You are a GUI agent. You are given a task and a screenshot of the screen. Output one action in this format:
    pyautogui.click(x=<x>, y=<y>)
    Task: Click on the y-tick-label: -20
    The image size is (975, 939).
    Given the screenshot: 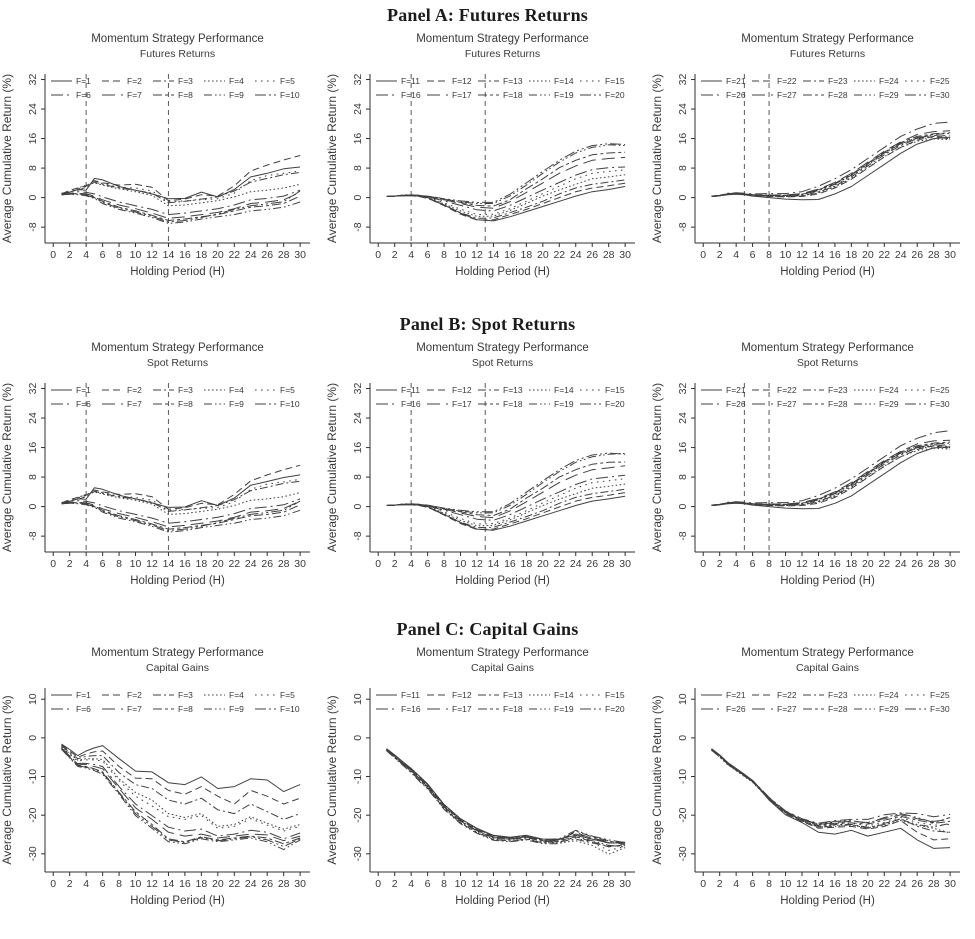 What is the action you would take?
    pyautogui.click(x=683, y=814)
    